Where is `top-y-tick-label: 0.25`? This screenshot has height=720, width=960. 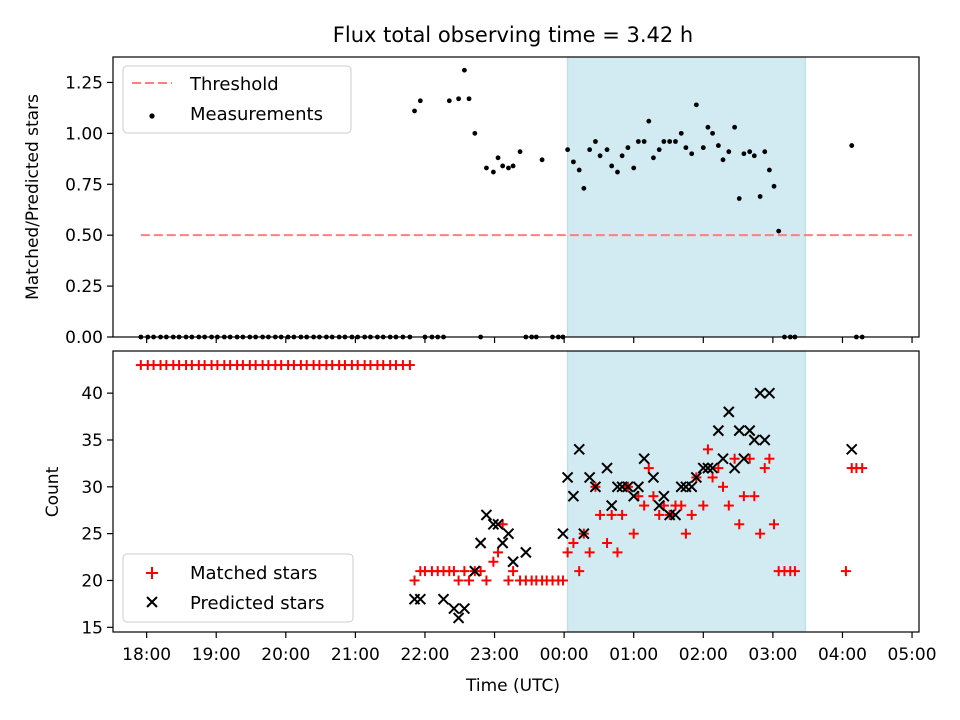 top-y-tick-label: 0.25 is located at coordinates (84, 287).